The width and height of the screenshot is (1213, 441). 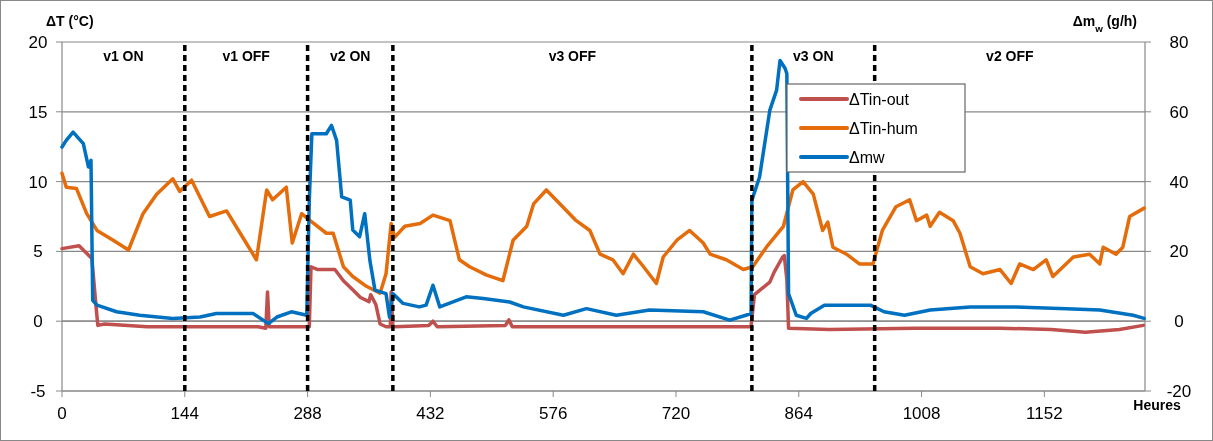 I want to click on legend-label: Δmw, so click(x=867, y=157).